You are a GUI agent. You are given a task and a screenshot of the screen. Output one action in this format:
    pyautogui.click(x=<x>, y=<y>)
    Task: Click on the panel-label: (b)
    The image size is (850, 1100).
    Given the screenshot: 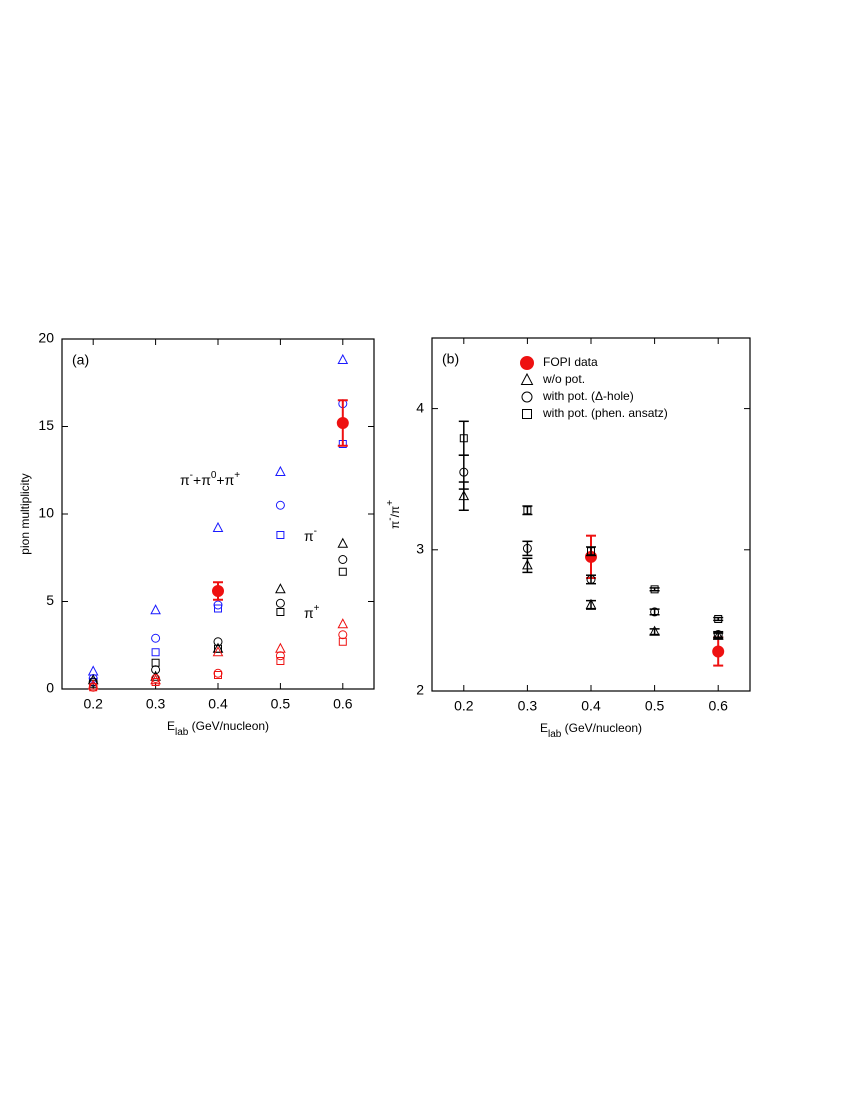 What is the action you would take?
    pyautogui.click(x=450, y=359)
    